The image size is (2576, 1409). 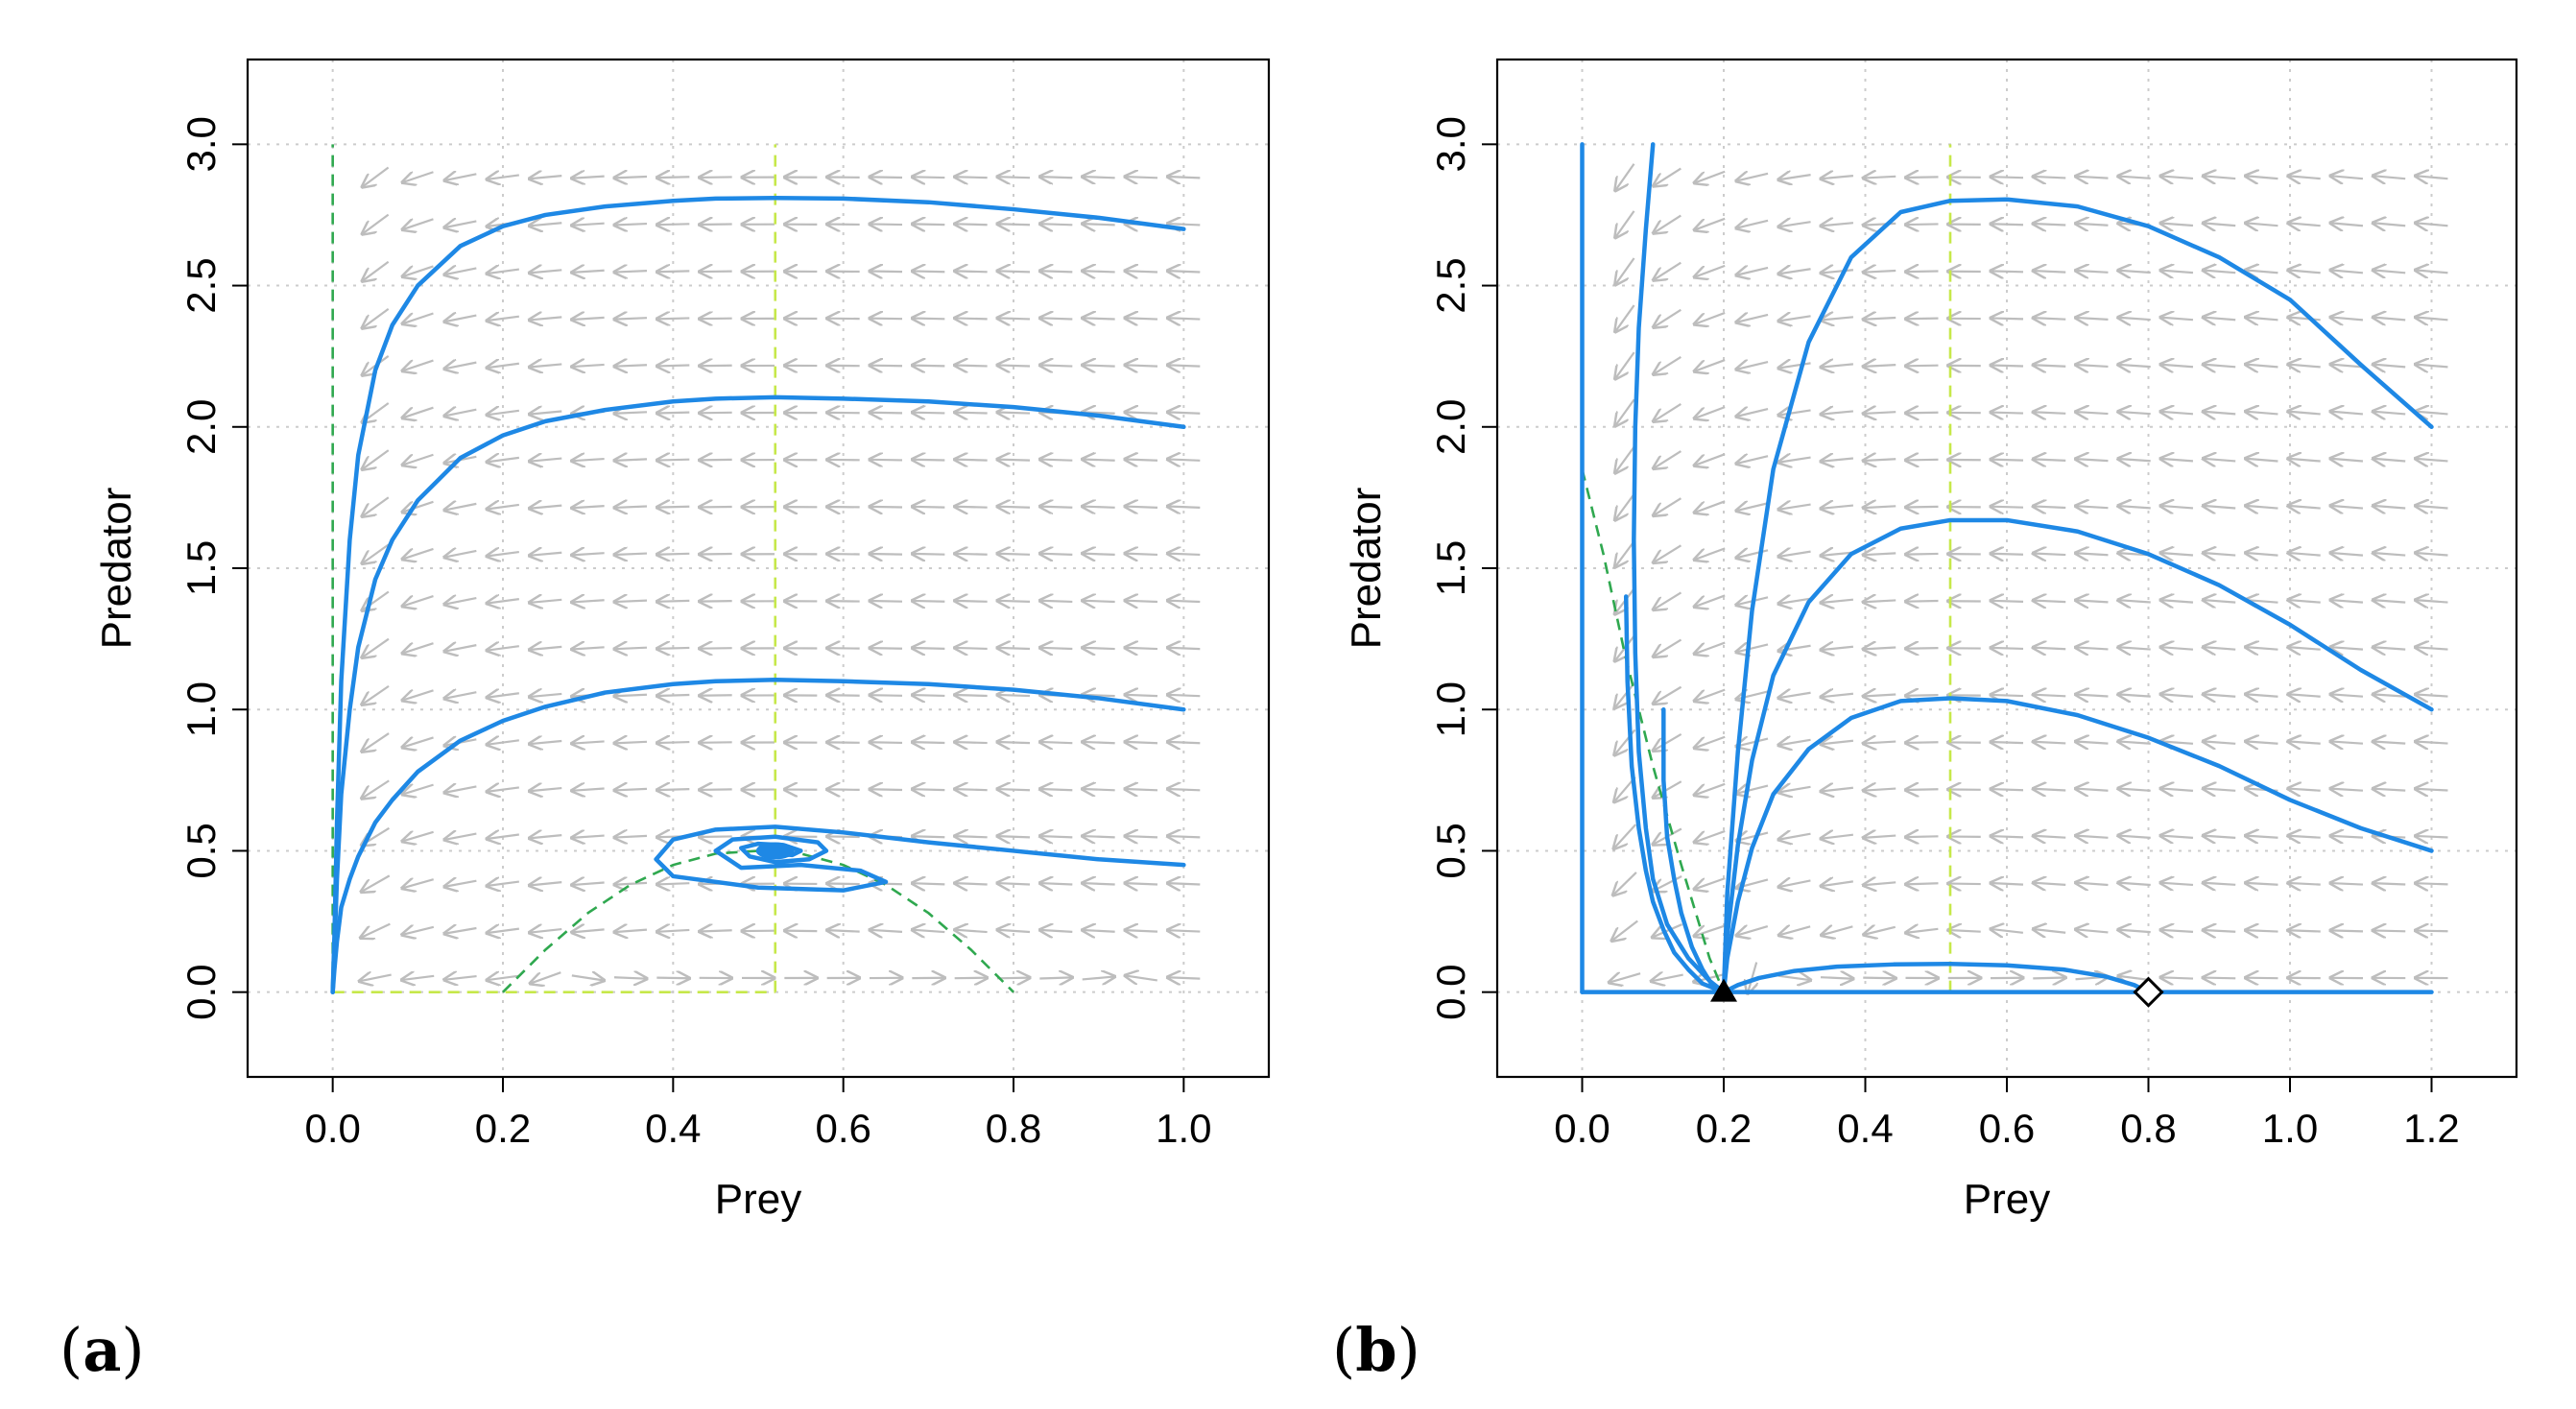 What do you see at coordinates (673, 1128) in the screenshot?
I see `panel-a-x-tick-label-2: 0.4` at bounding box center [673, 1128].